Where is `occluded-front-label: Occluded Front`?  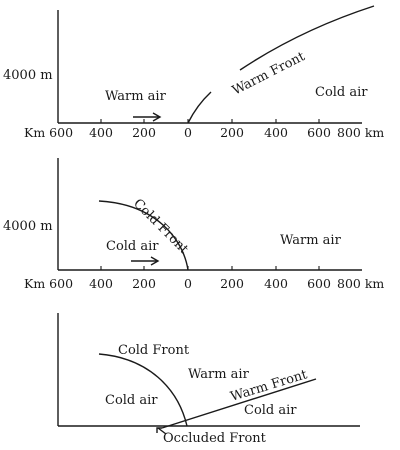 occluded-front-label: Occluded Front is located at coordinates (215, 438).